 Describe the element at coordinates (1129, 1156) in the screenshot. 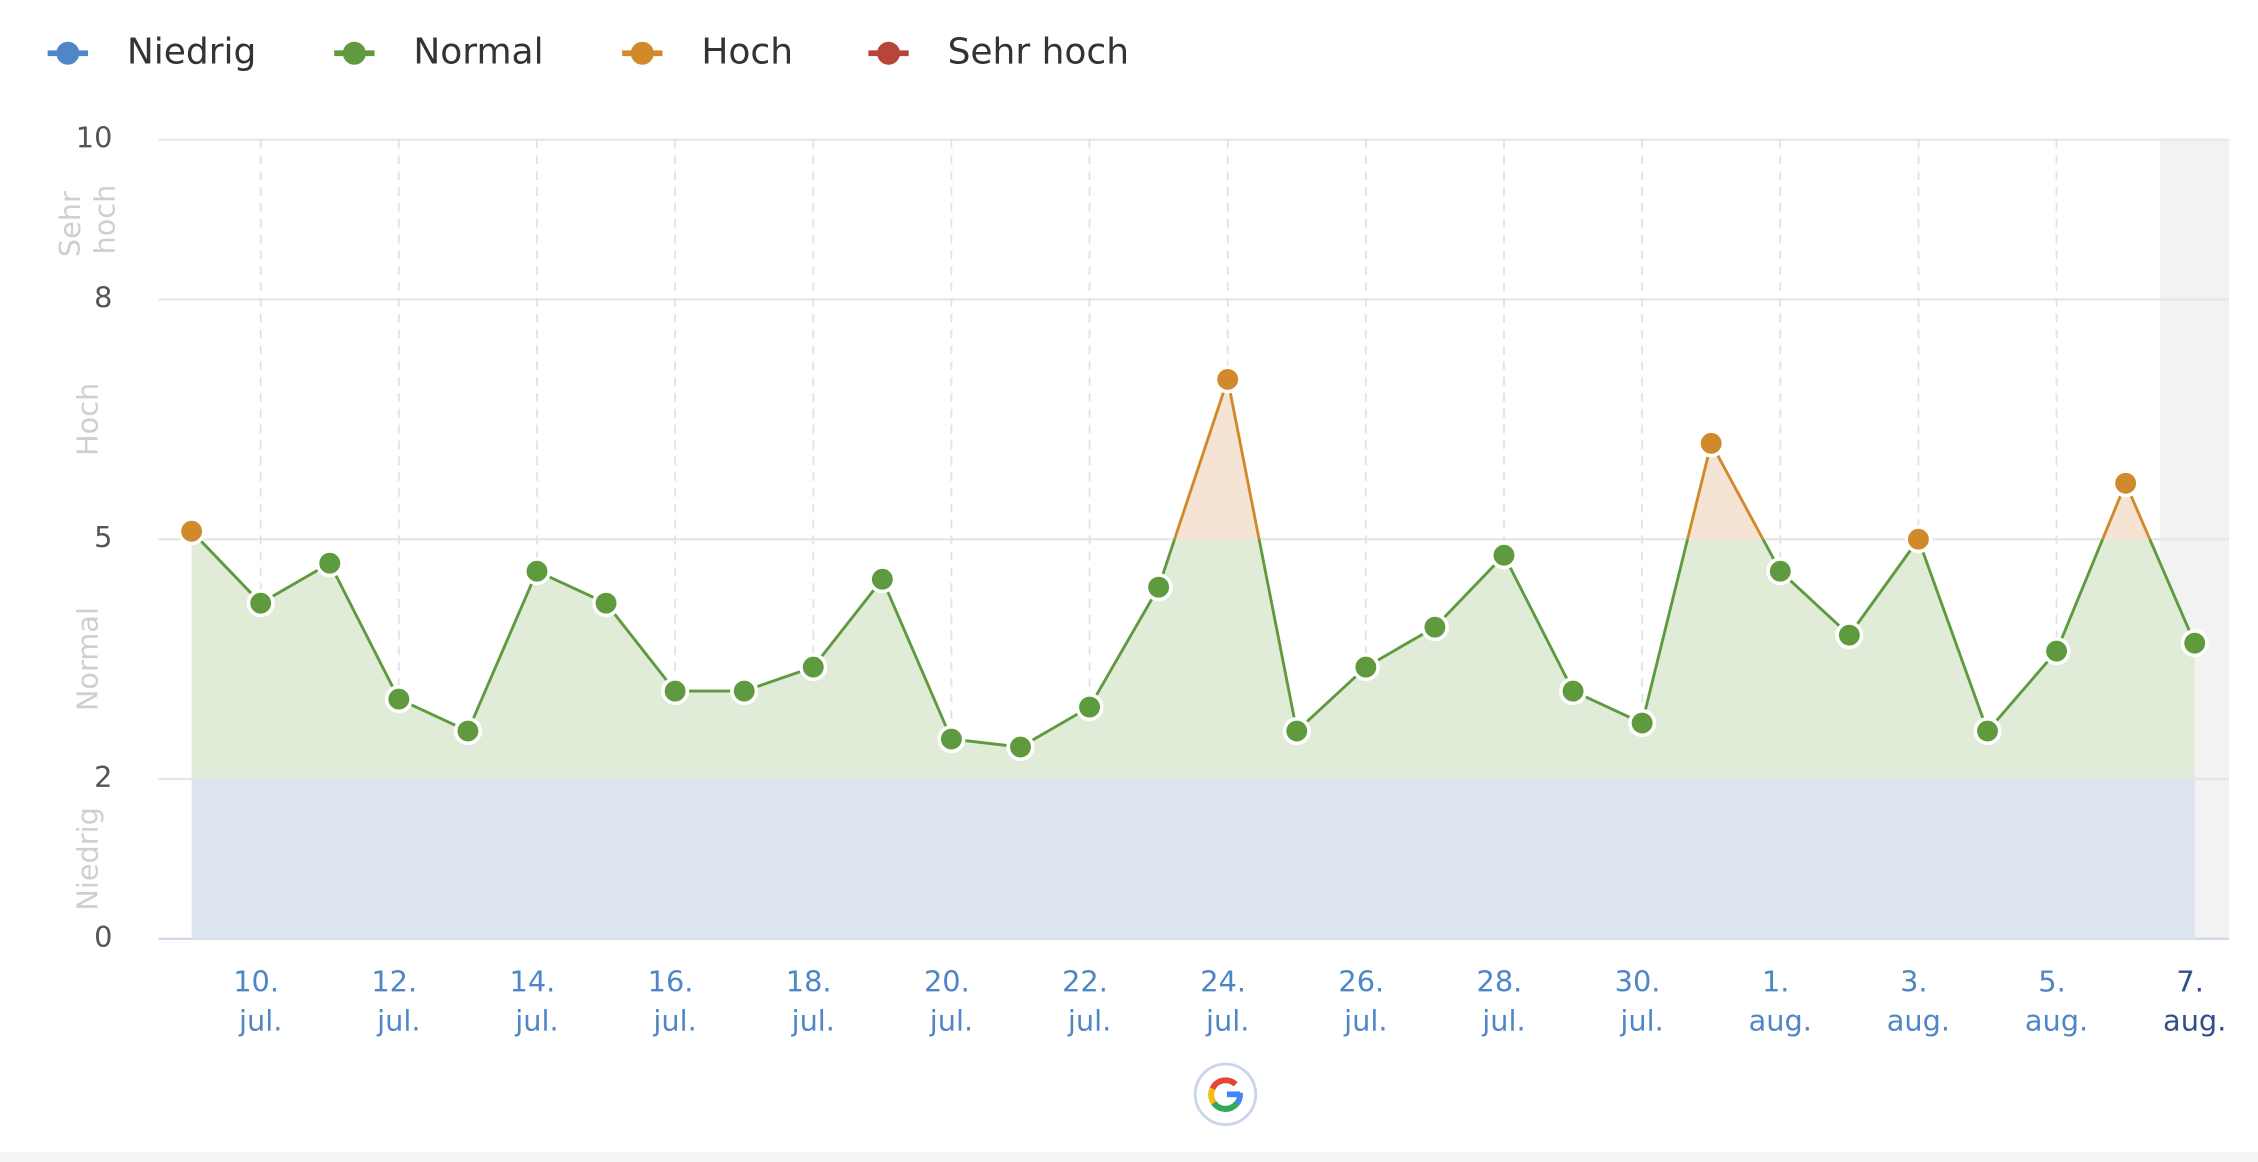

I see `footer-strip` at that location.